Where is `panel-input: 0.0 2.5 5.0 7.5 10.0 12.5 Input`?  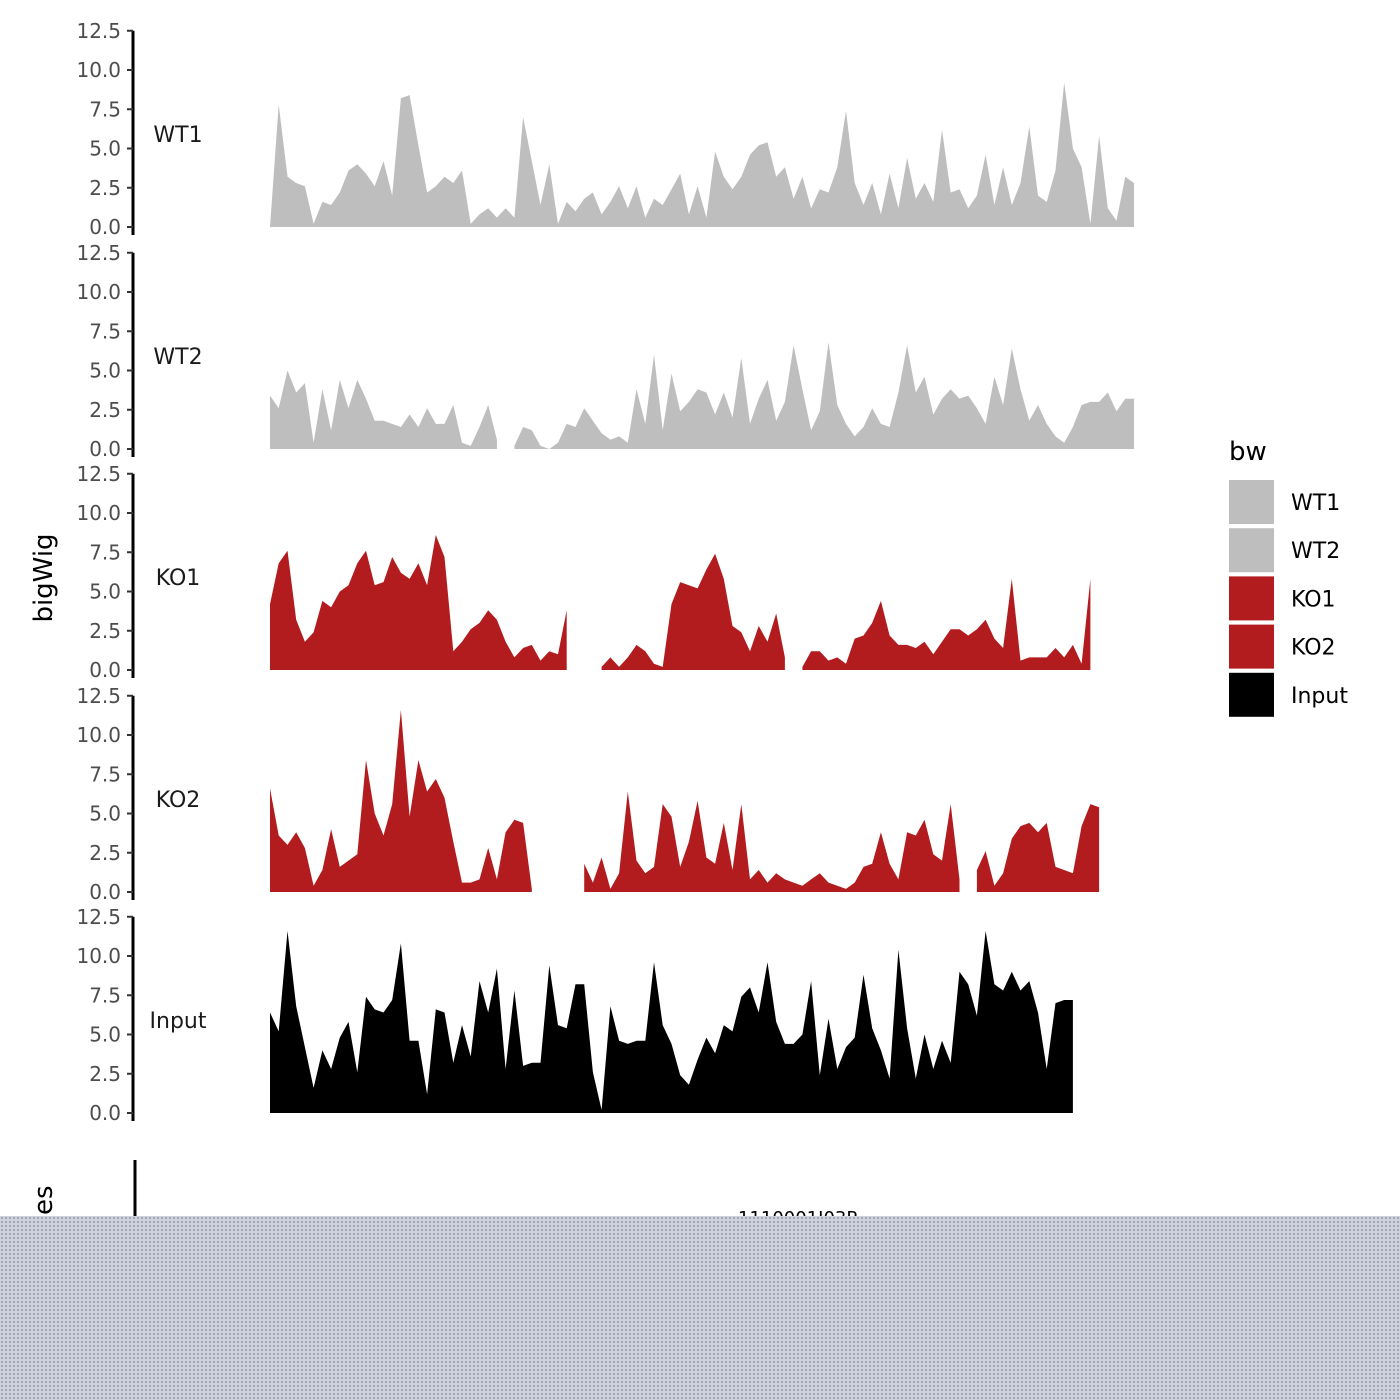
panel-input: 0.0 2.5 5.0 7.5 10.0 12.5 Input is located at coordinates (574, 1015).